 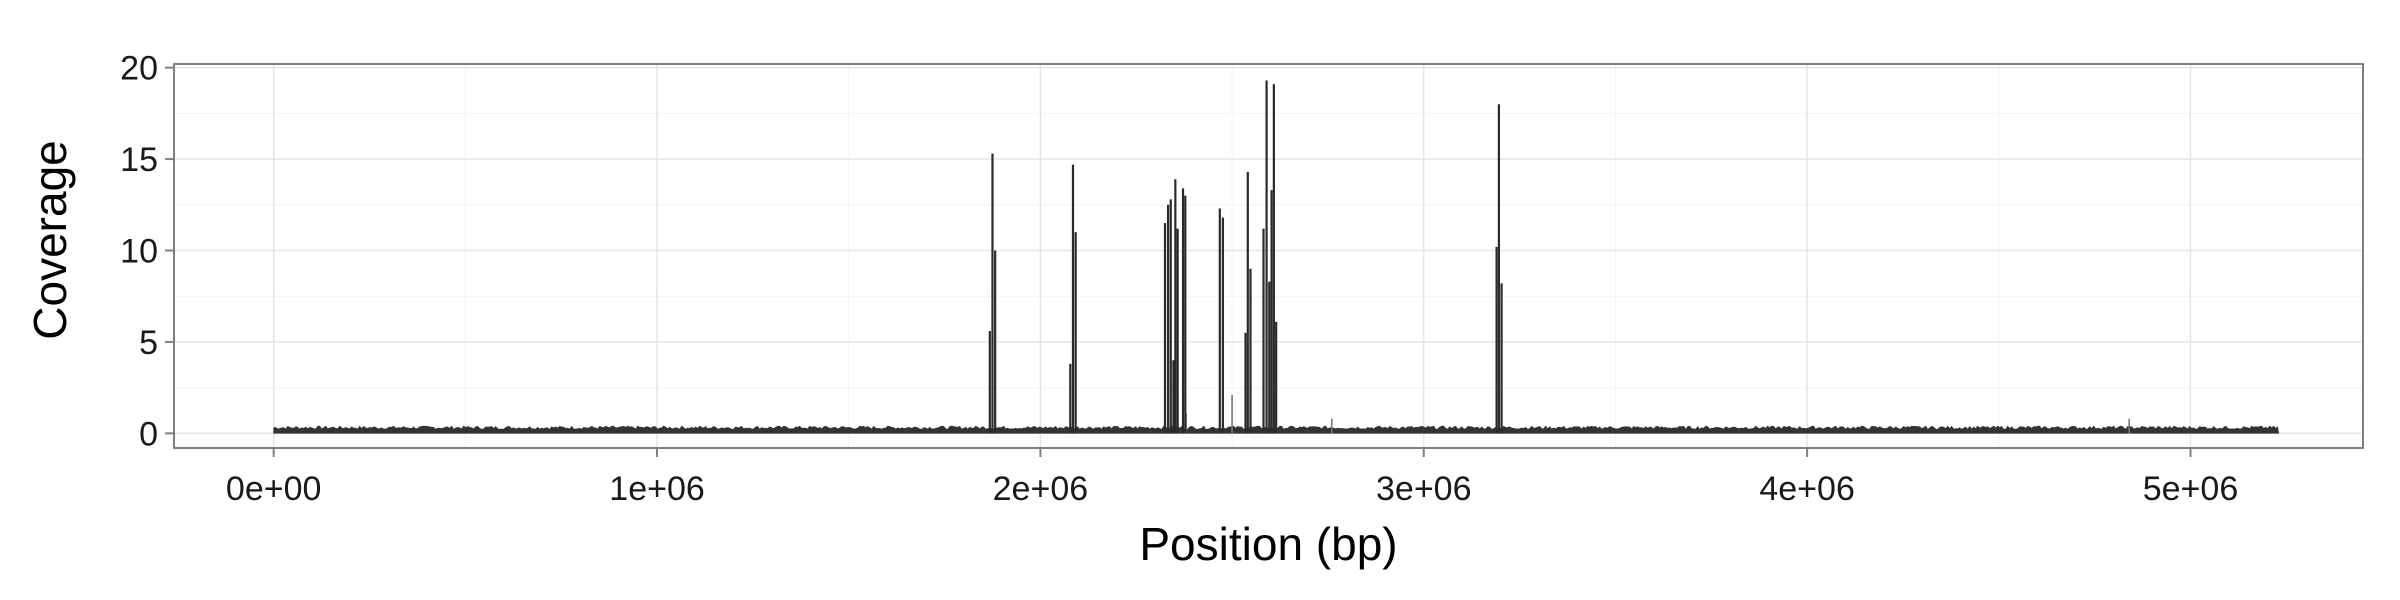 I want to click on y-tick-label: 20, so click(x=139, y=69).